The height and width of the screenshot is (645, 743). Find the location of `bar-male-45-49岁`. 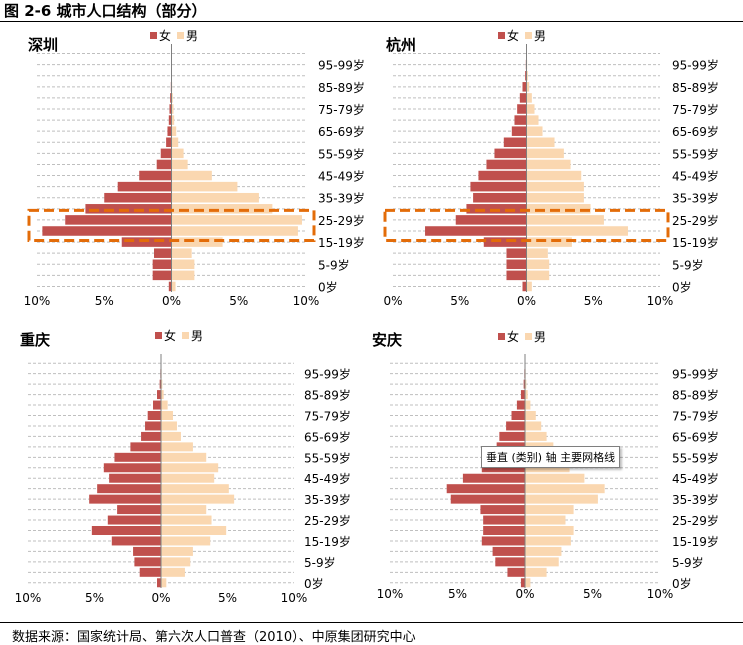

bar-male-45-49岁 is located at coordinates (555, 478).